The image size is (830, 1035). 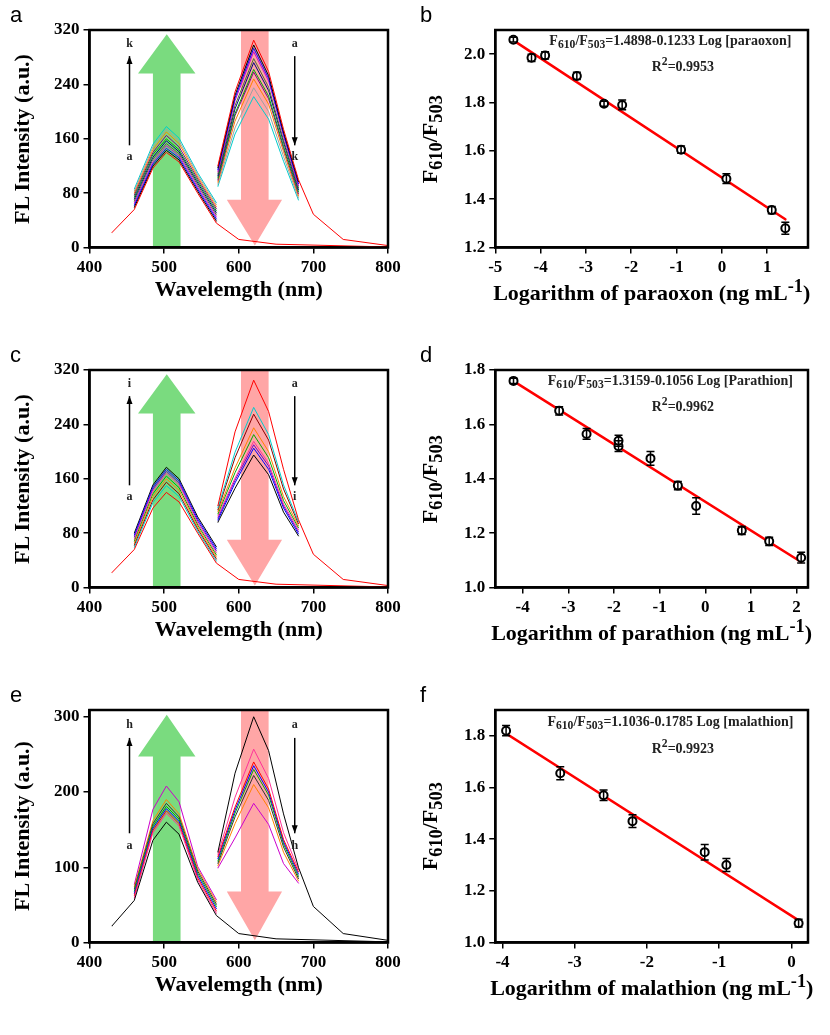 What do you see at coordinates (67, 791) in the screenshot?
I see `y-tick-label: 200` at bounding box center [67, 791].